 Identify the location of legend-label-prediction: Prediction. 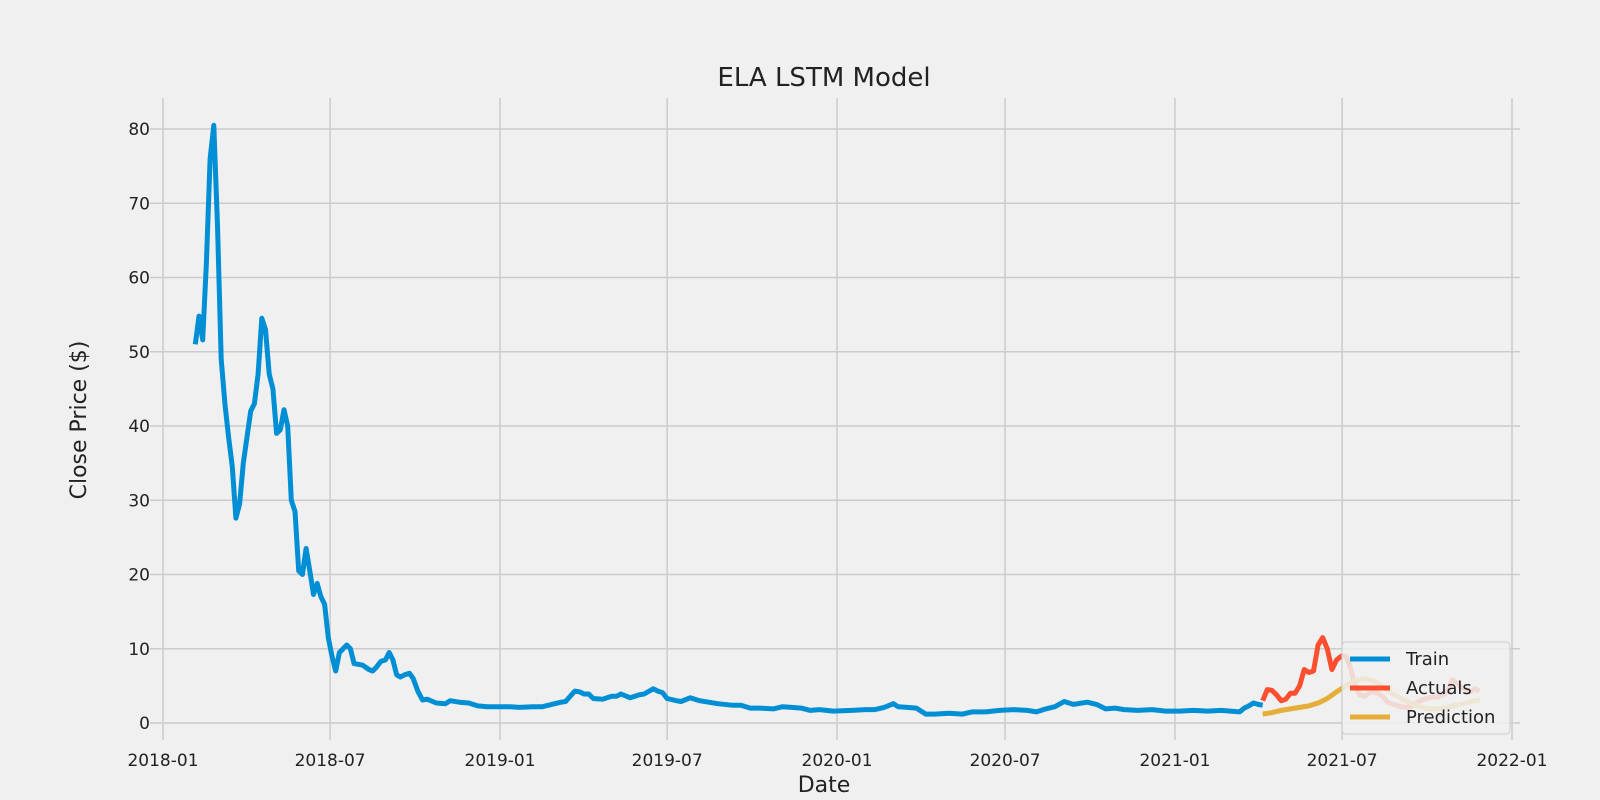
(1450, 717).